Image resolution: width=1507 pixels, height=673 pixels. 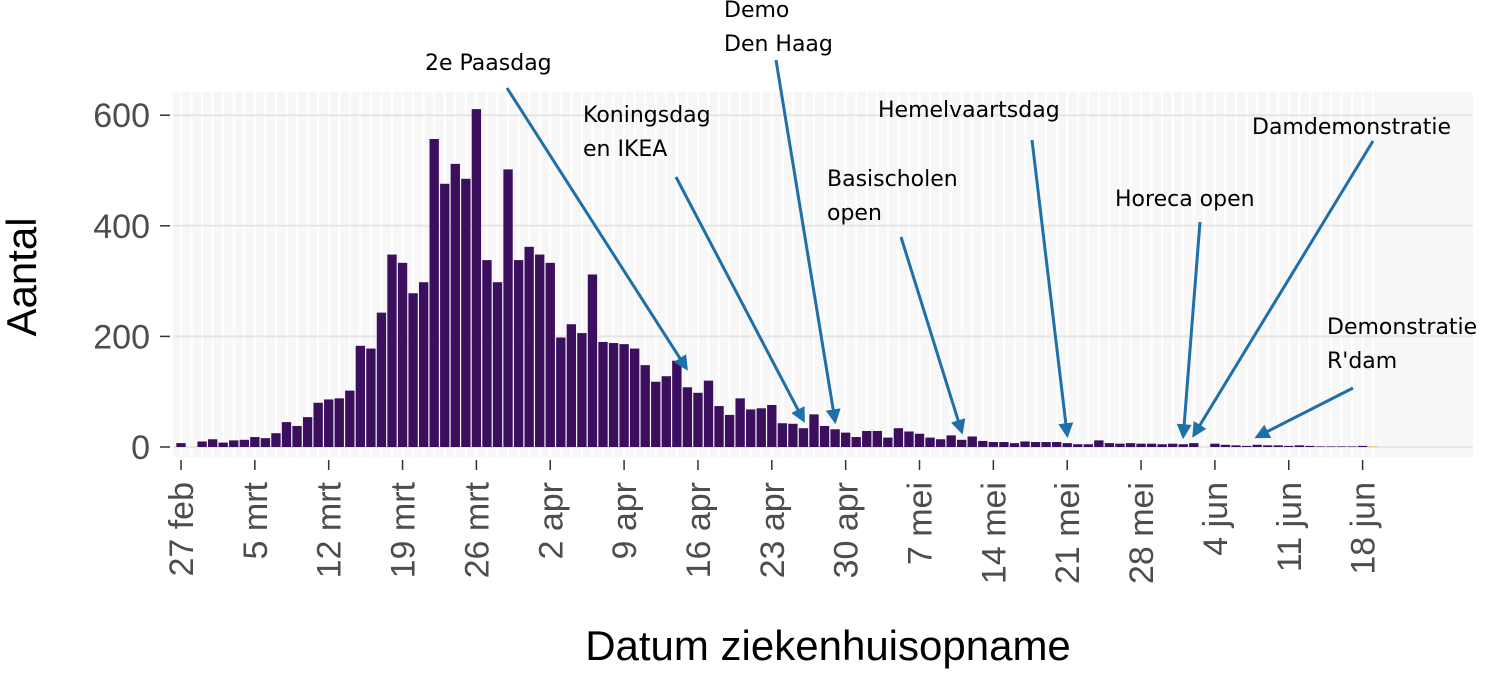 What do you see at coordinates (1351, 127) in the screenshot?
I see `annotation-label: Damdemonstratie` at bounding box center [1351, 127].